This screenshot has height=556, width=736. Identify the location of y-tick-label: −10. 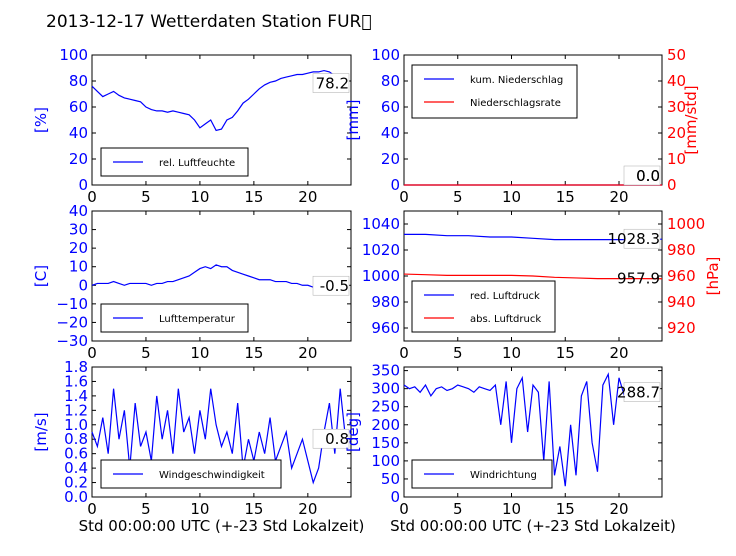
(72, 304).